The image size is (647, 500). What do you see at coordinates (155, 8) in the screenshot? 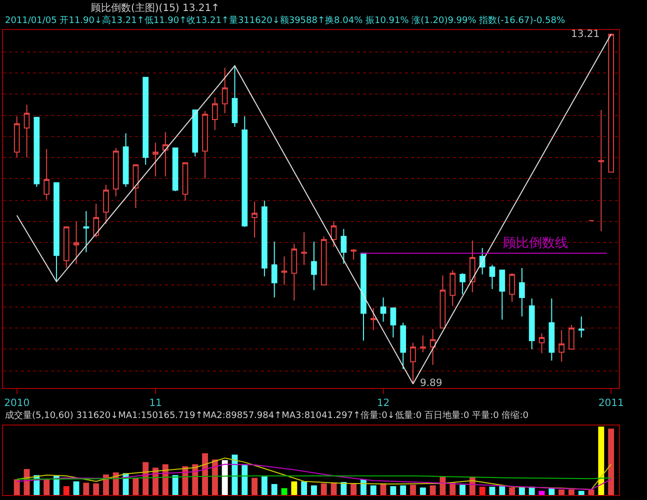
I see `chart-title: 顾比倒数(主图)(15) 13.21↑` at bounding box center [155, 8].